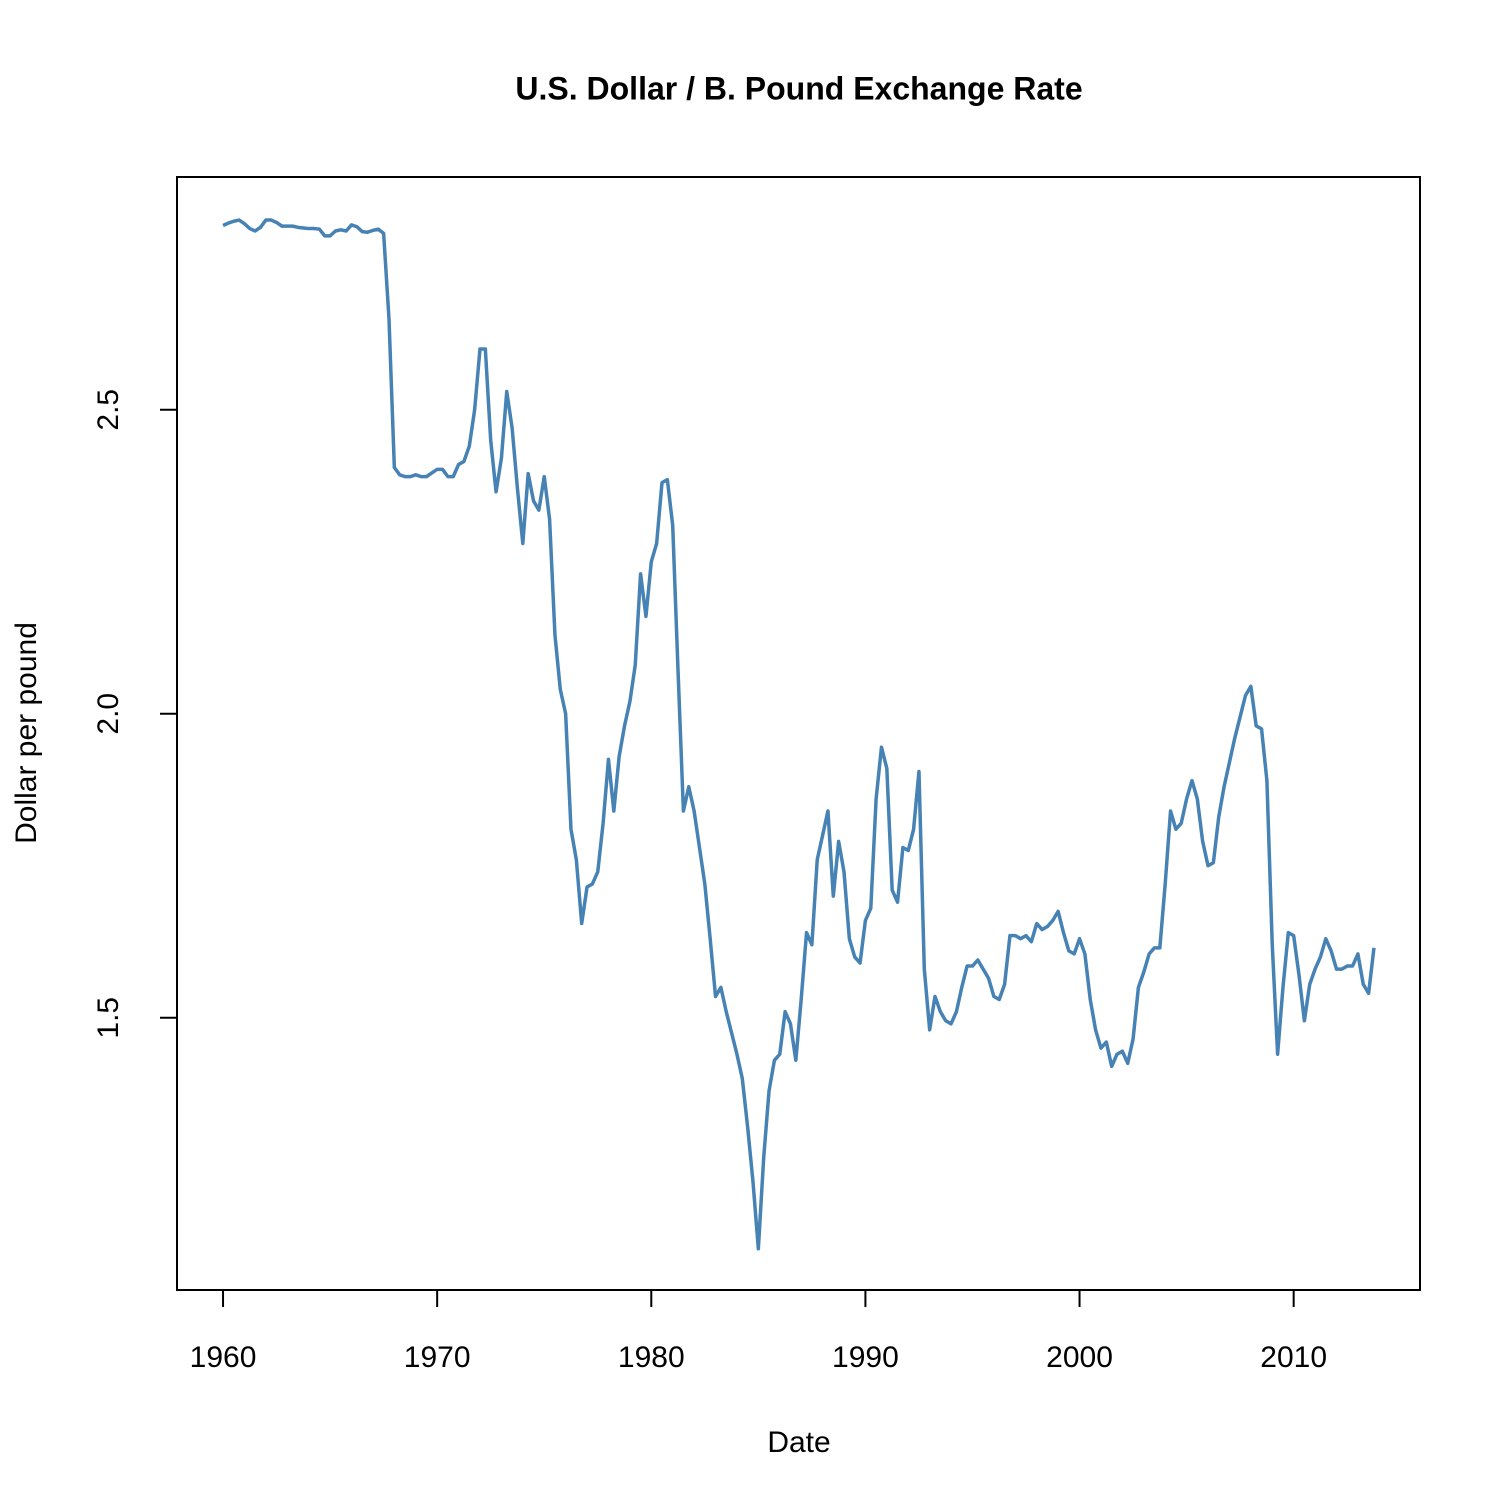 This screenshot has height=1512, width=1512. Describe the element at coordinates (865, 1357) in the screenshot. I see `x-tick-label: 1990` at that location.